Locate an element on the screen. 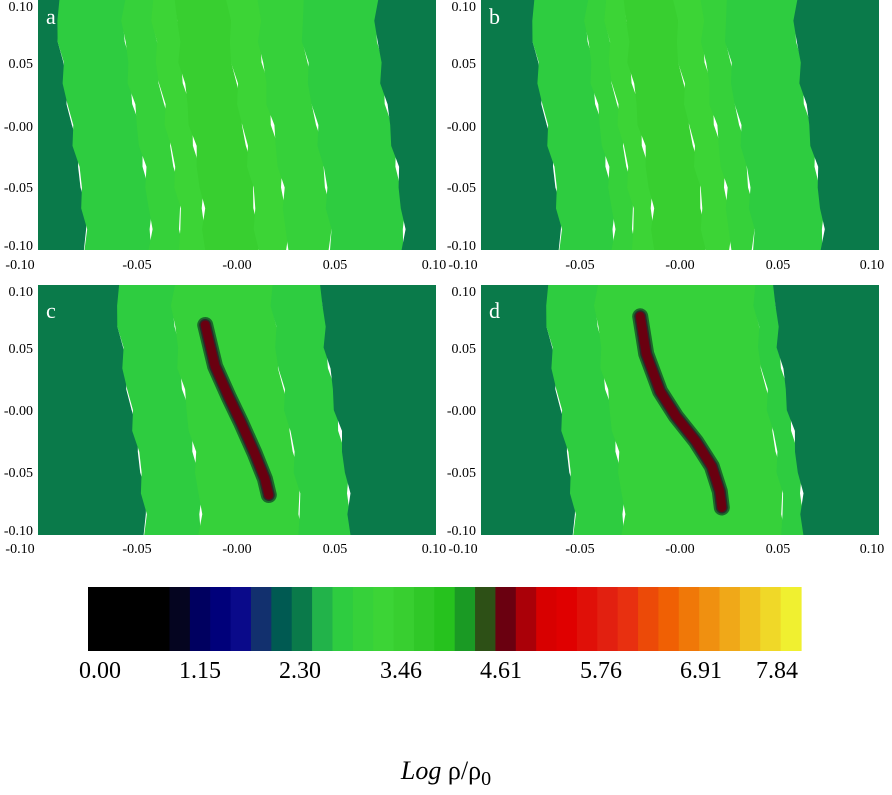  panel-b-ytick: -0.00 is located at coordinates (461, 127).